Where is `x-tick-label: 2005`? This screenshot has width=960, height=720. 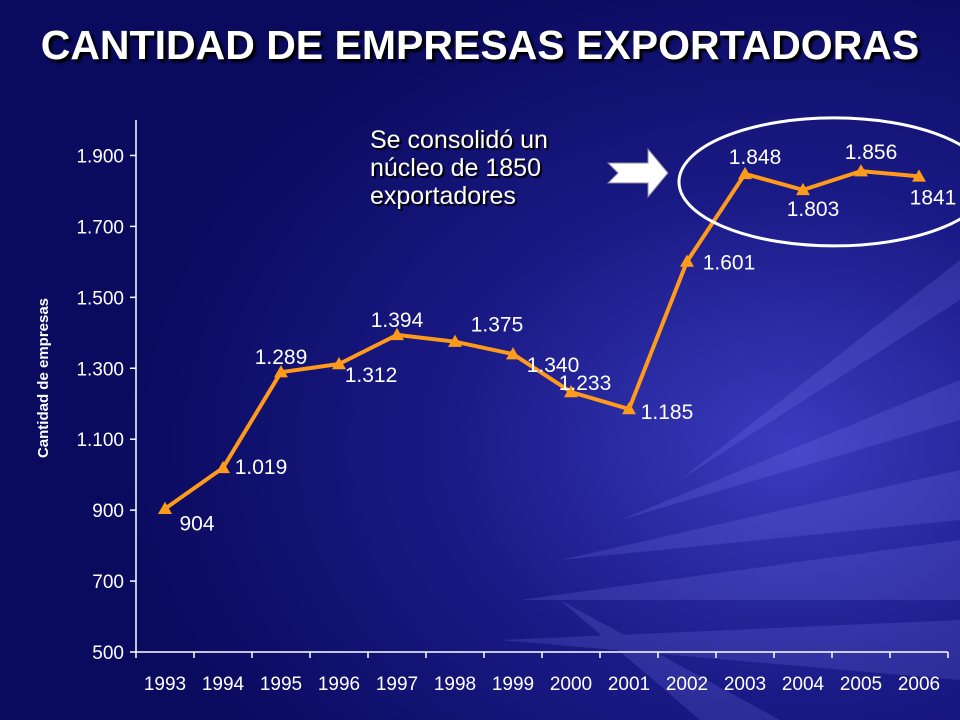 x-tick-label: 2005 is located at coordinates (861, 684).